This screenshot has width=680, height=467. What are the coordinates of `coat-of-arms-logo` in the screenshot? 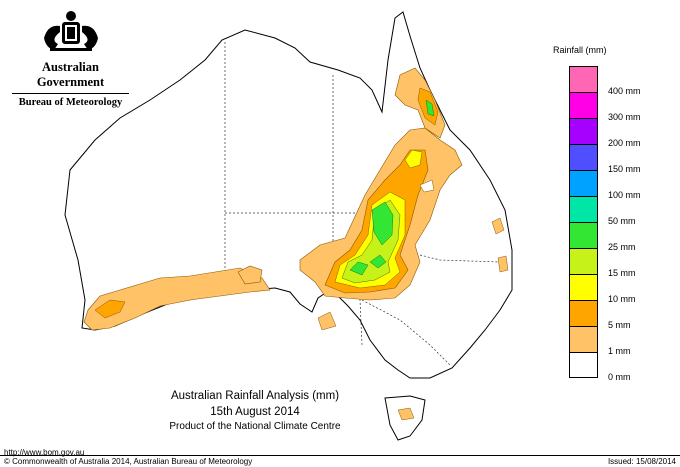 It's located at (71, 31).